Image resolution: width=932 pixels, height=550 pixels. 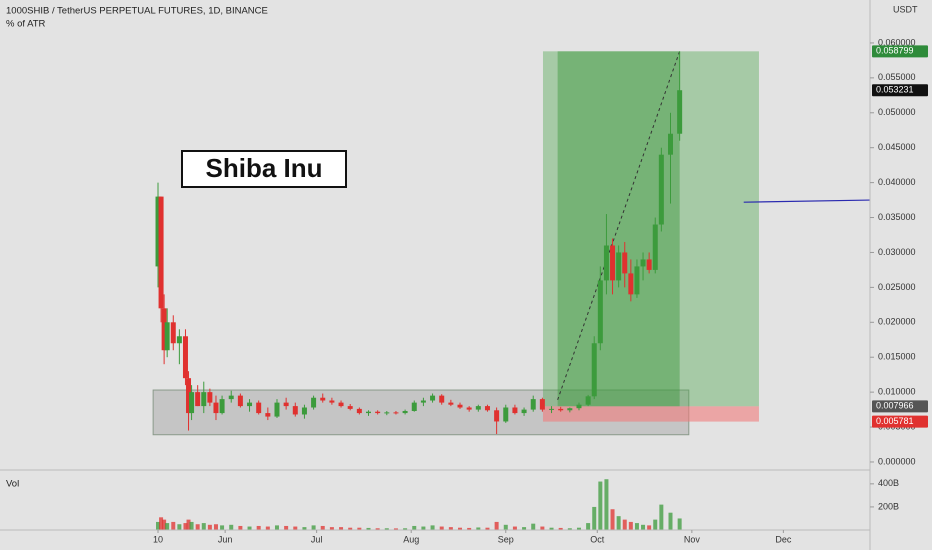 What do you see at coordinates (225, 539) in the screenshot?
I see `x-tick-label: Jun` at bounding box center [225, 539].